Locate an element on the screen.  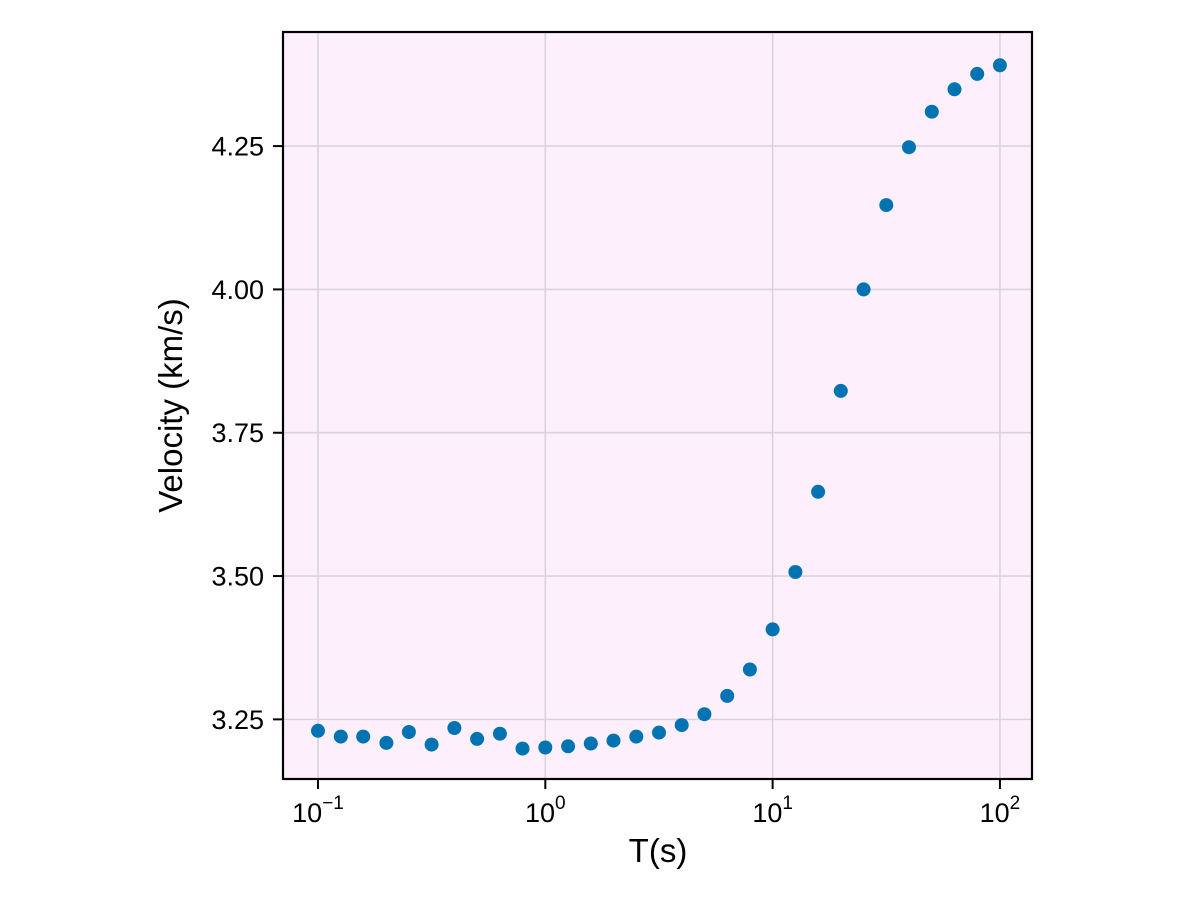
x-tick-label: 10⁻¹ is located at coordinates (318, 810).